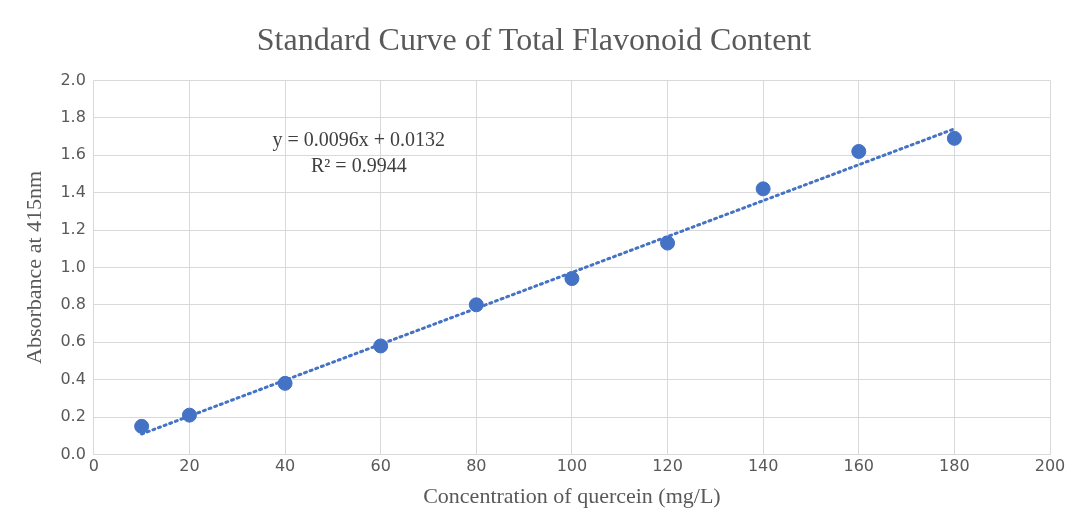 The height and width of the screenshot is (522, 1088). I want to click on x-tick-label: 100, so click(572, 466).